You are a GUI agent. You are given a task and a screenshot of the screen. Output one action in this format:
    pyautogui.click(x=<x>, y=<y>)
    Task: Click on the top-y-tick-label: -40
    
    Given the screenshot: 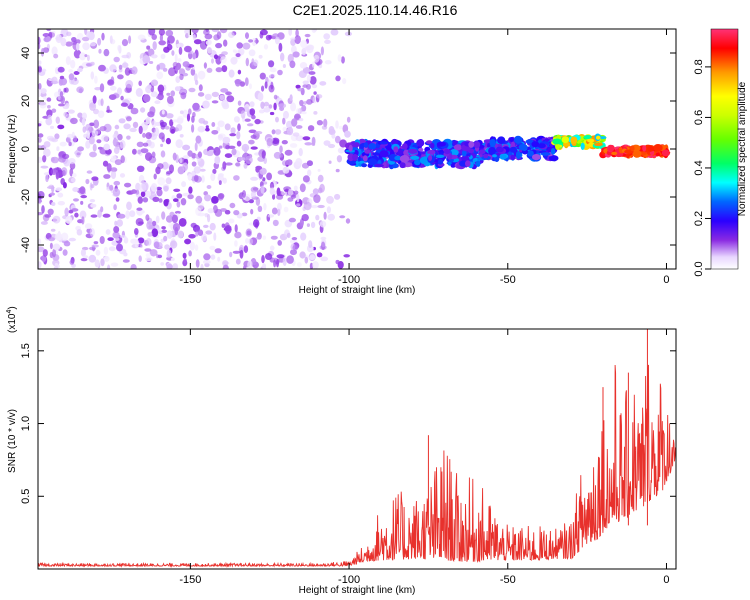 What is the action you would take?
    pyautogui.click(x=26, y=245)
    